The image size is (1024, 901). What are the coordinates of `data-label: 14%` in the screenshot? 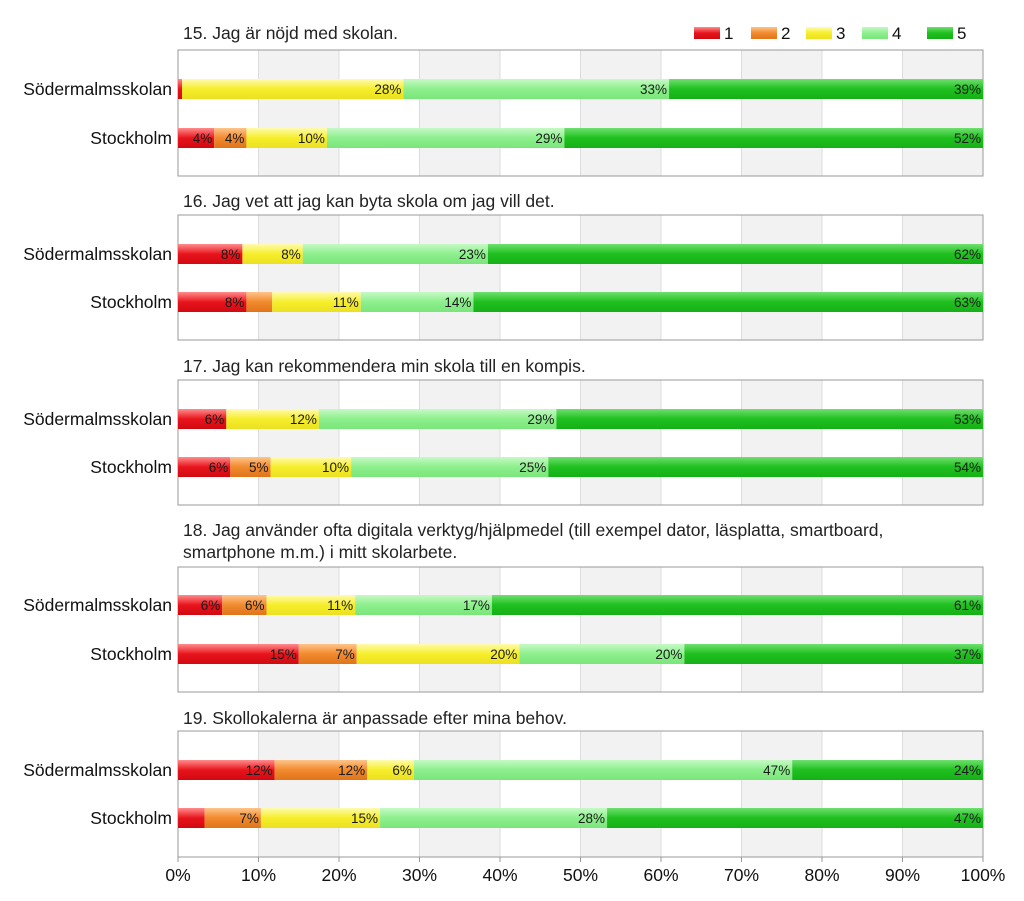 It's located at (457, 302).